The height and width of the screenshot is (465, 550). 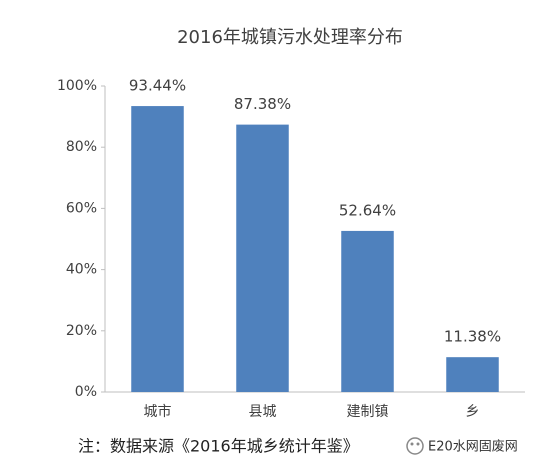 I want to click on x-tick-label: 乡, so click(x=473, y=412).